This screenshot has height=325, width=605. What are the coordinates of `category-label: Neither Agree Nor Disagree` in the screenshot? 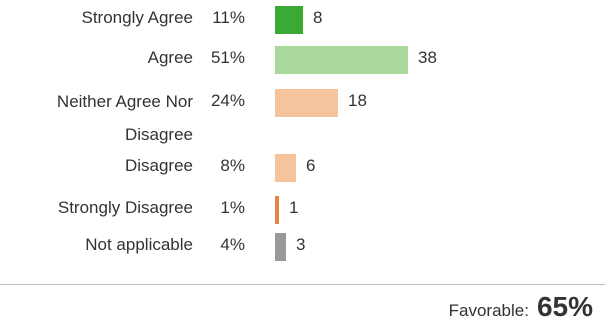 It's located at (124, 118).